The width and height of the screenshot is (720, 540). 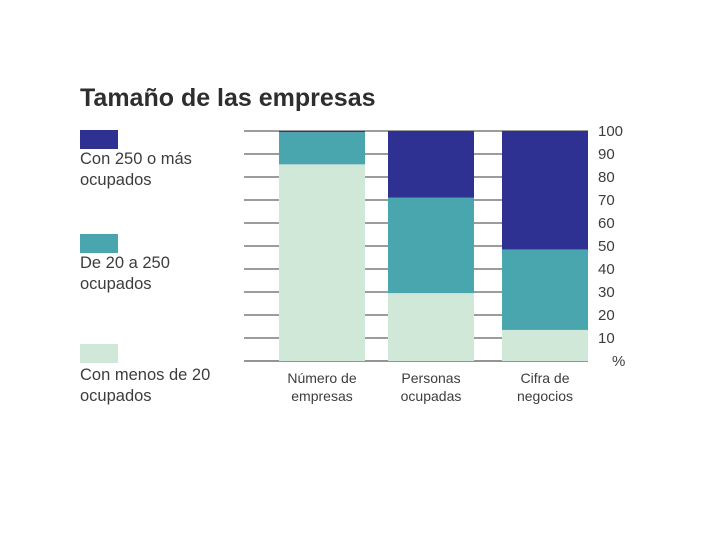 What do you see at coordinates (99, 243) in the screenshot?
I see `legend-swatch-medium` at bounding box center [99, 243].